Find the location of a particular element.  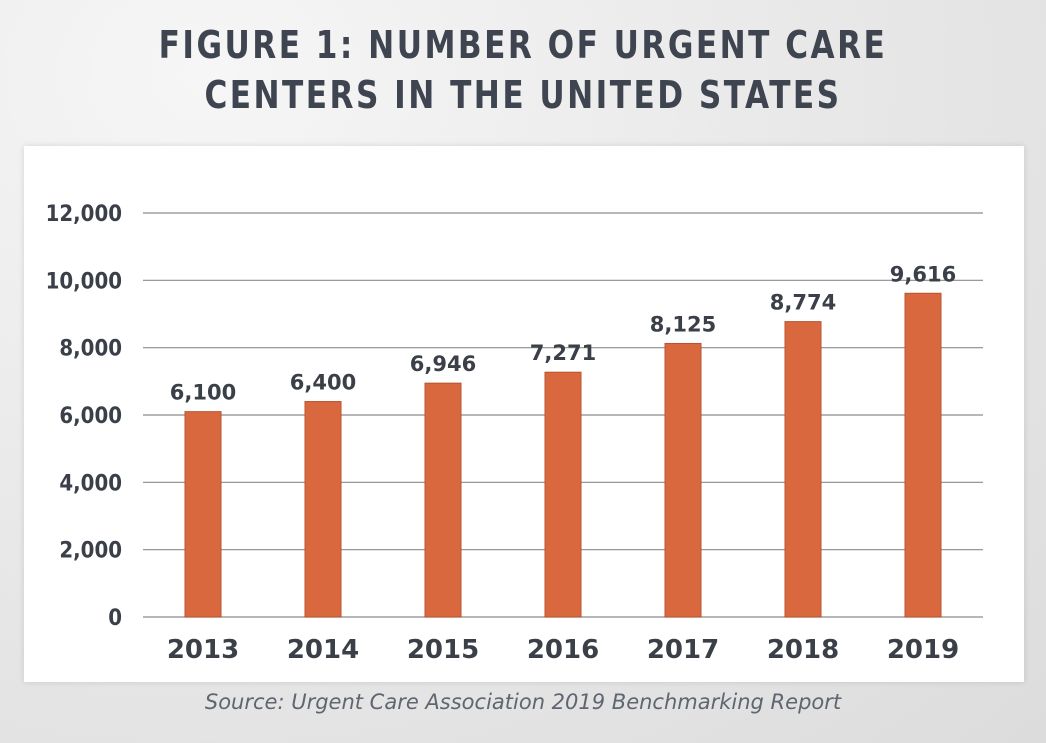

x-tick-label: 2017 is located at coordinates (683, 650).